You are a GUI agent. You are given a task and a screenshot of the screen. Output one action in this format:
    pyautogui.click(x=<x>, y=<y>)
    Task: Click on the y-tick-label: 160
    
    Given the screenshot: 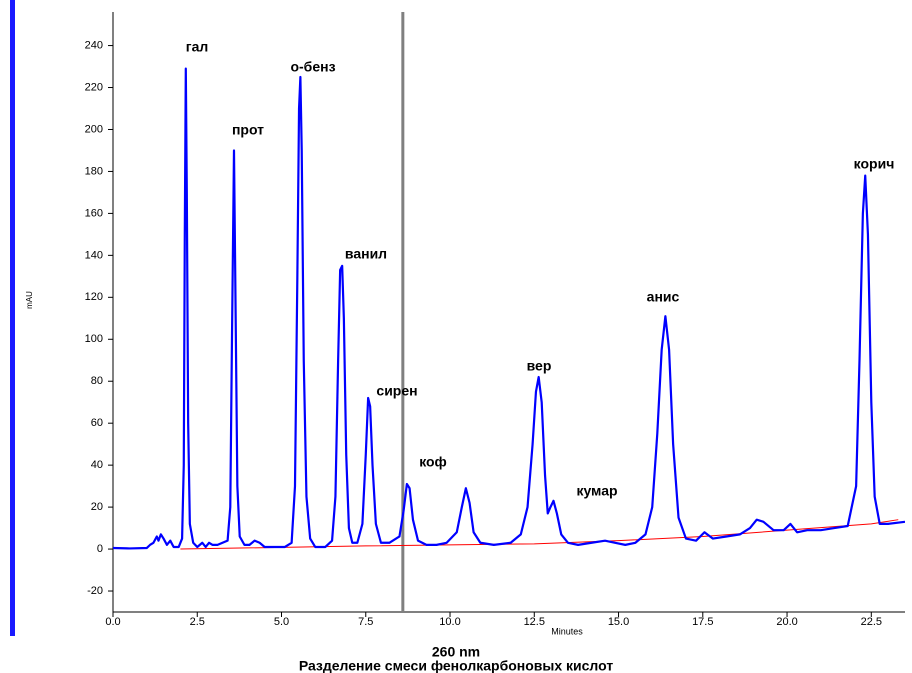 What is the action you would take?
    pyautogui.click(x=94, y=213)
    